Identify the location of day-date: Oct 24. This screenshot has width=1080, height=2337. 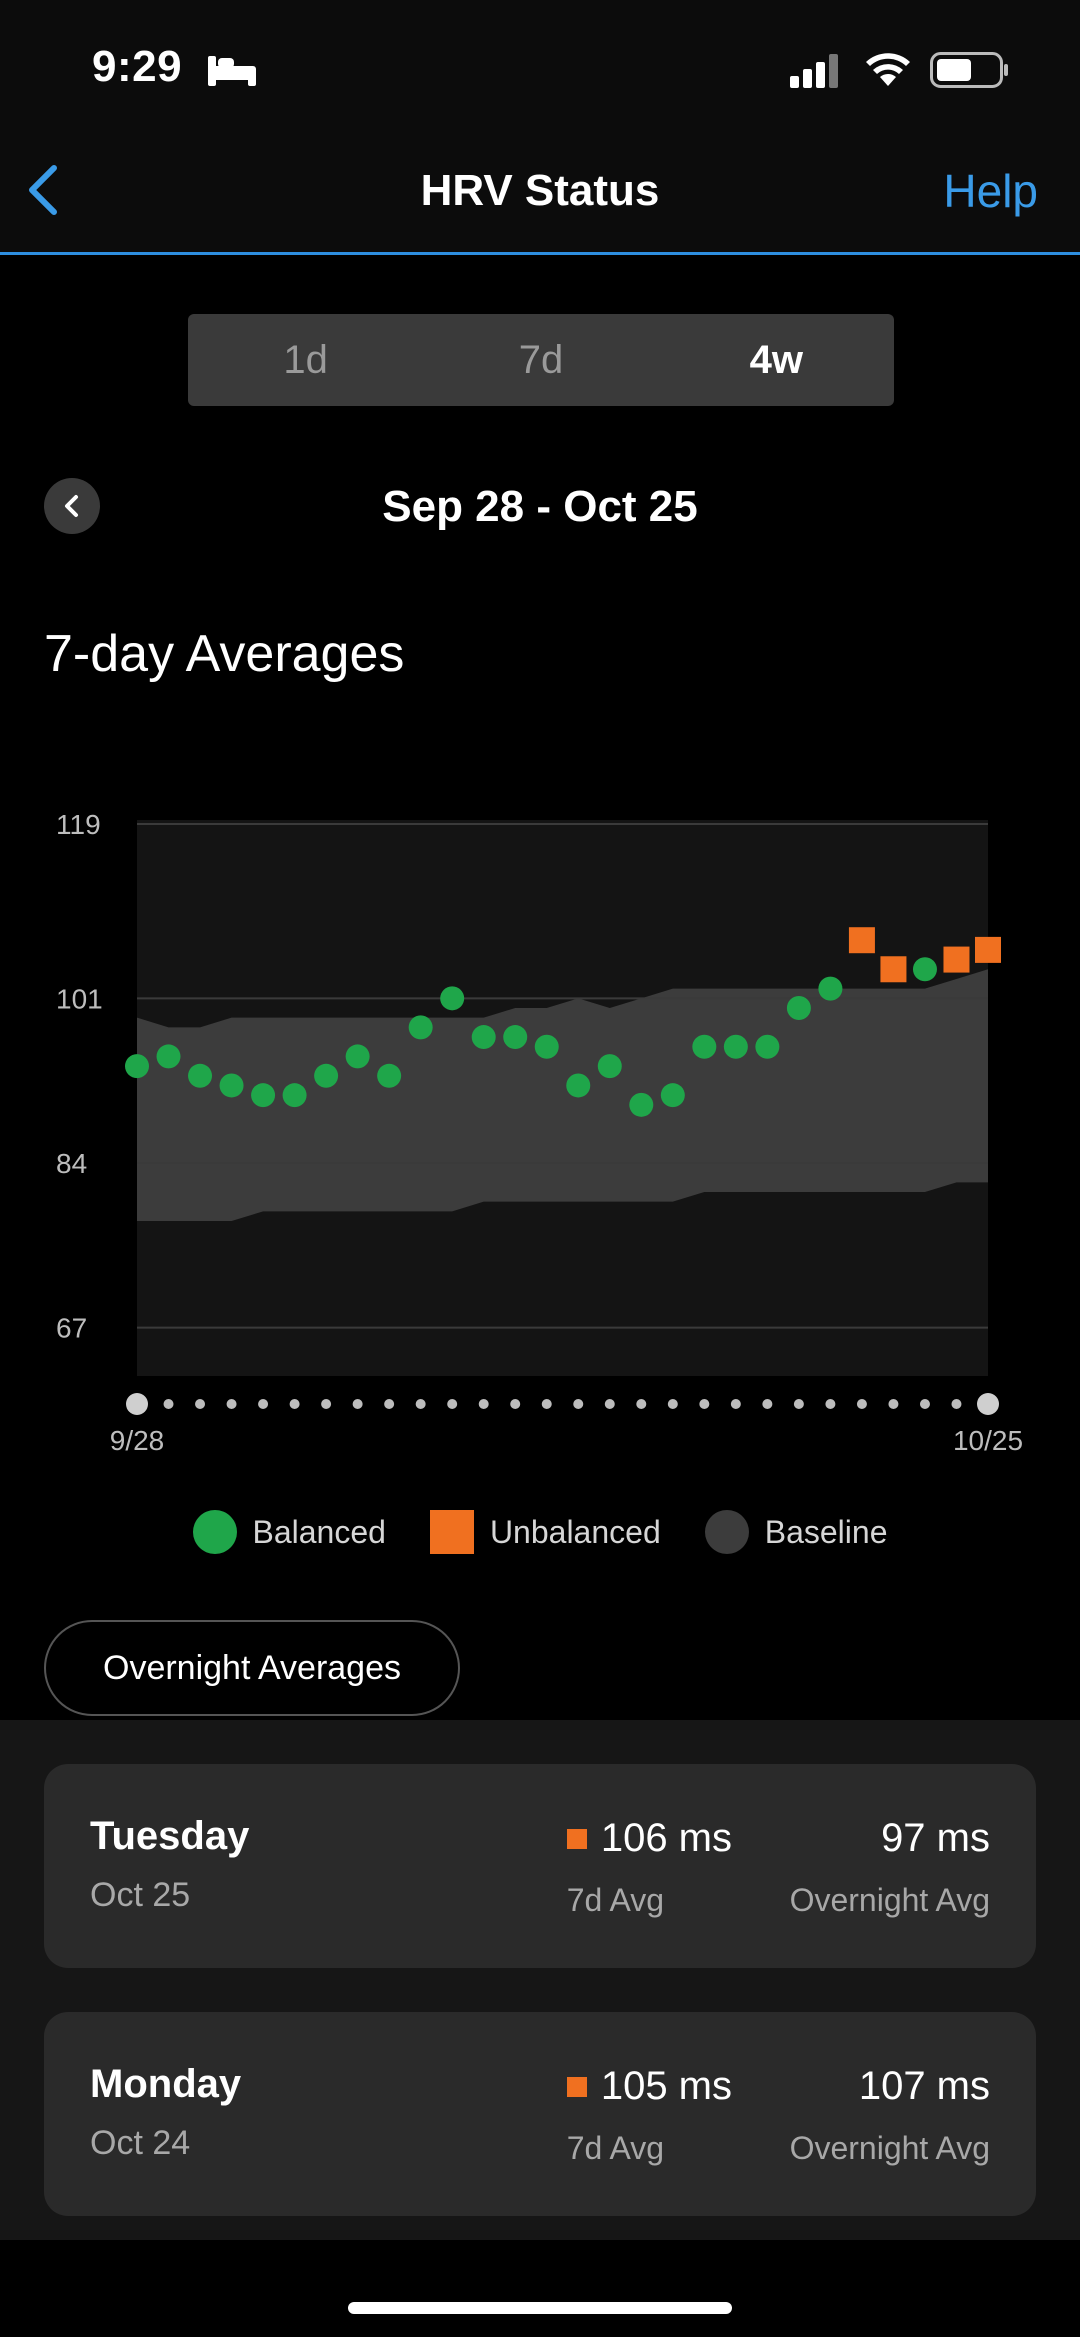
(140, 2143).